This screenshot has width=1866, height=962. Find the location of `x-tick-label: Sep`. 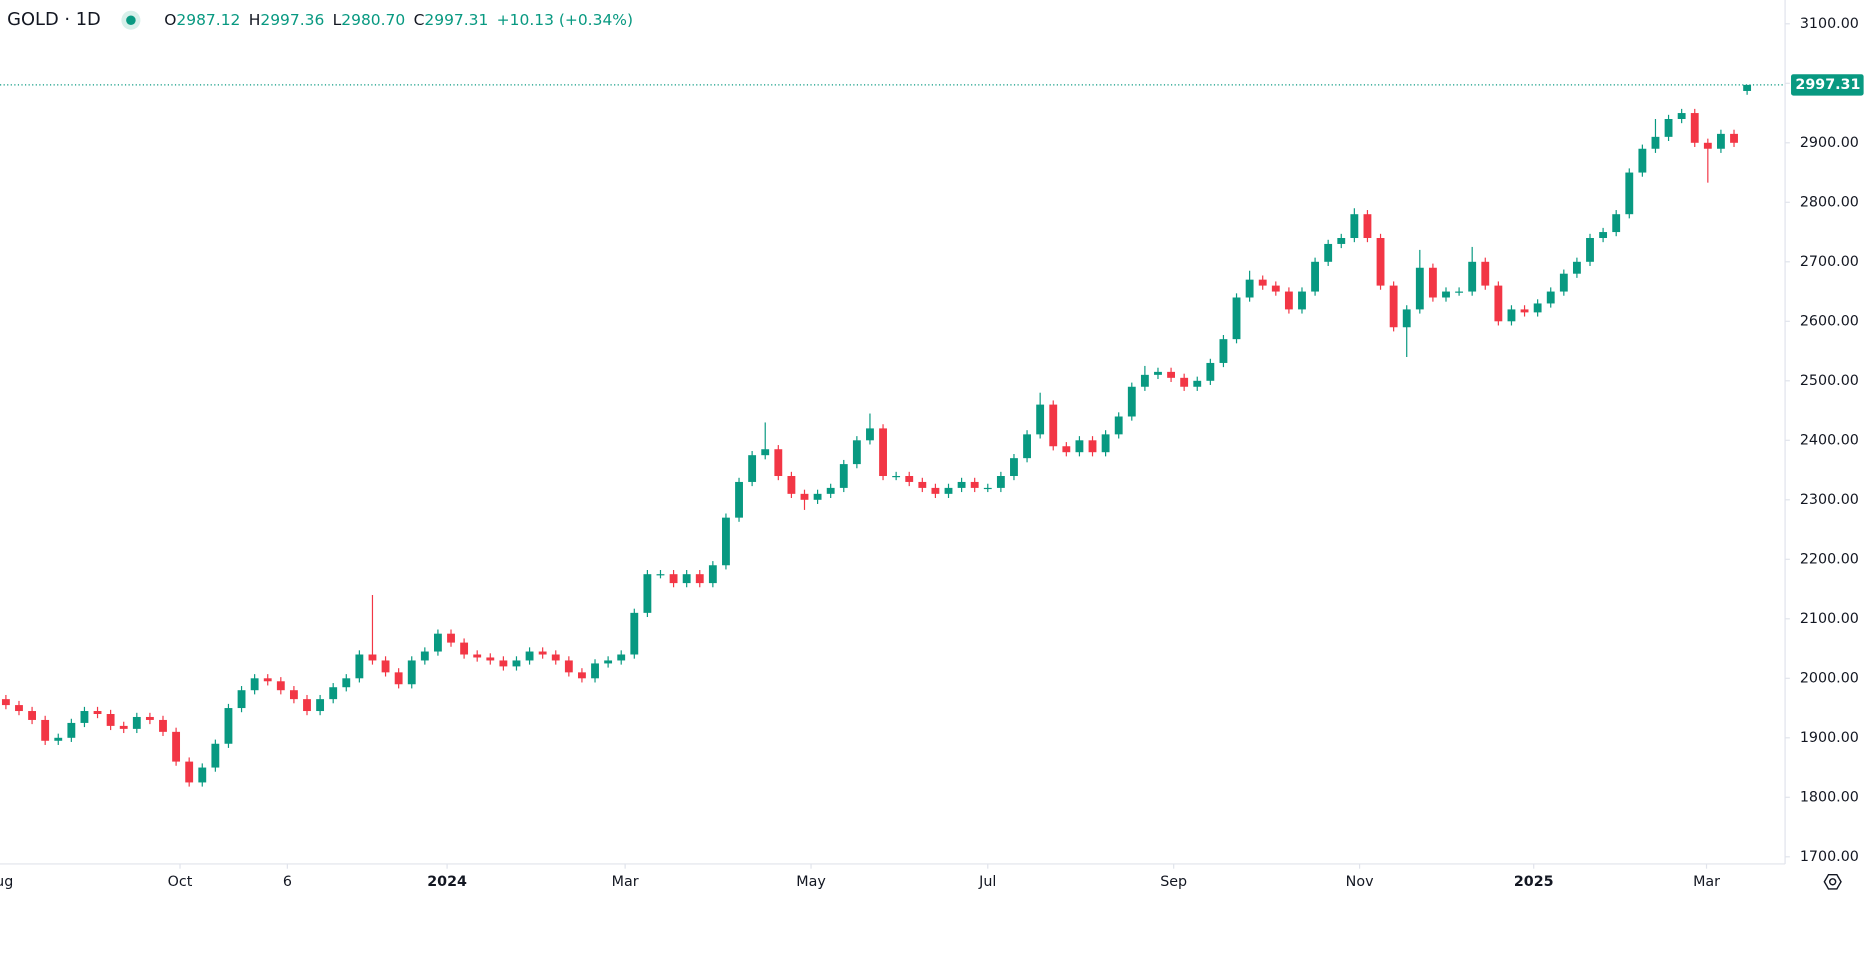

x-tick-label: Sep is located at coordinates (1173, 882).